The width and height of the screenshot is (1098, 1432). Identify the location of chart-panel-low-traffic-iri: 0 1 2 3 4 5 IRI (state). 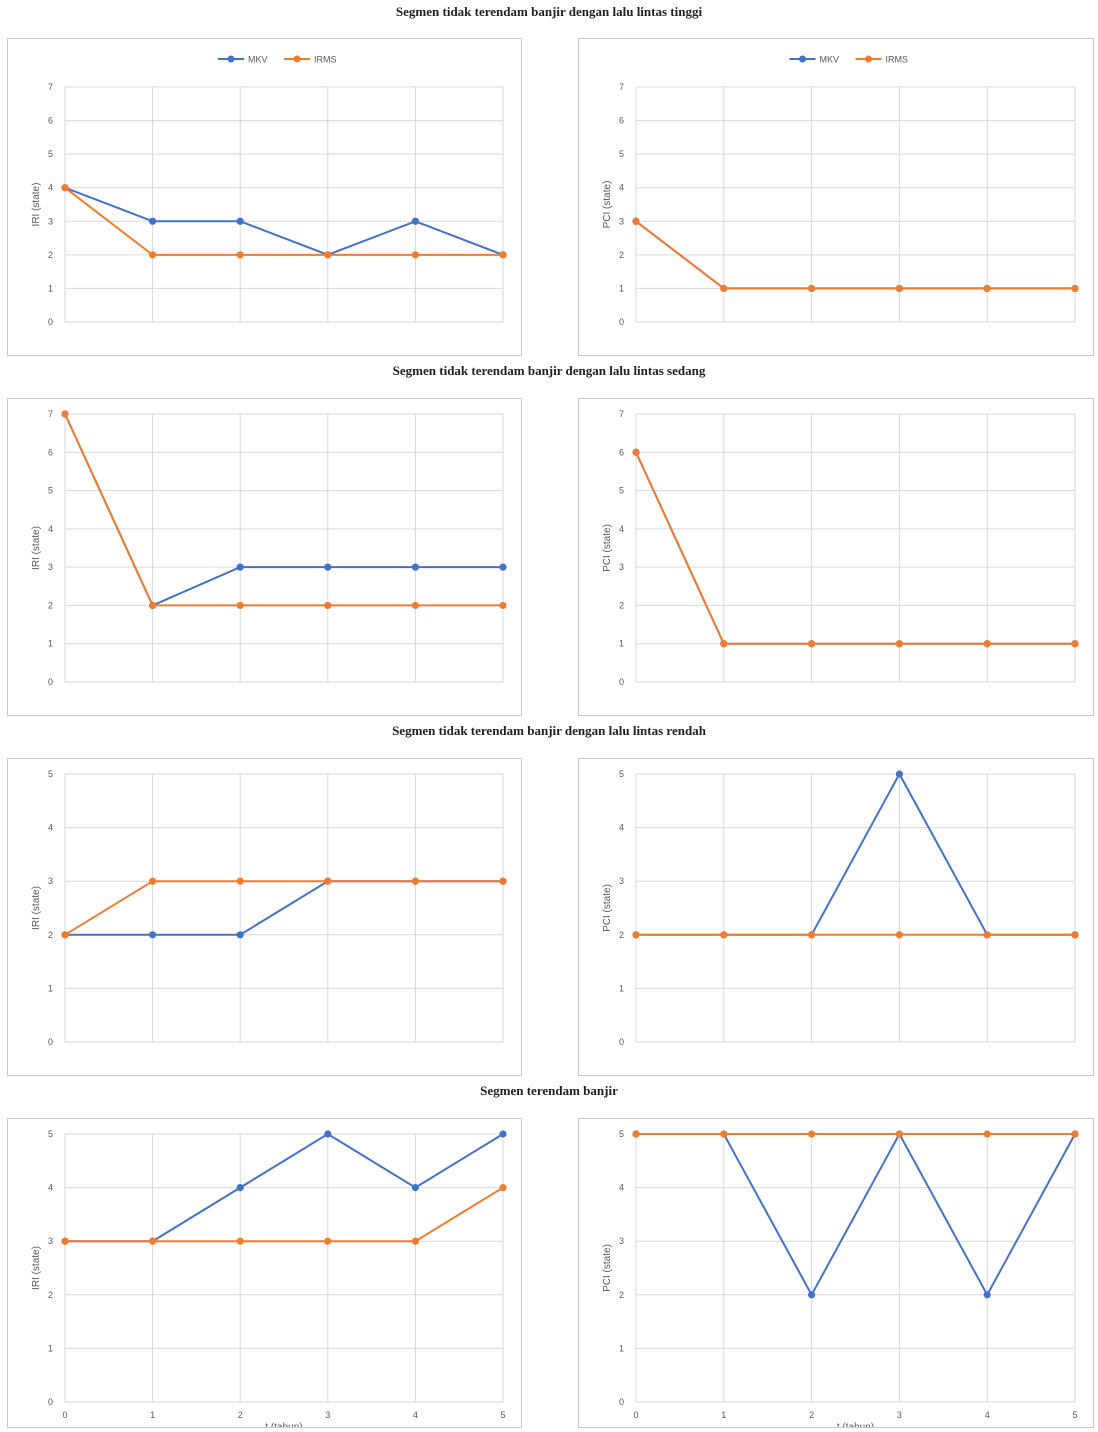
(264, 917).